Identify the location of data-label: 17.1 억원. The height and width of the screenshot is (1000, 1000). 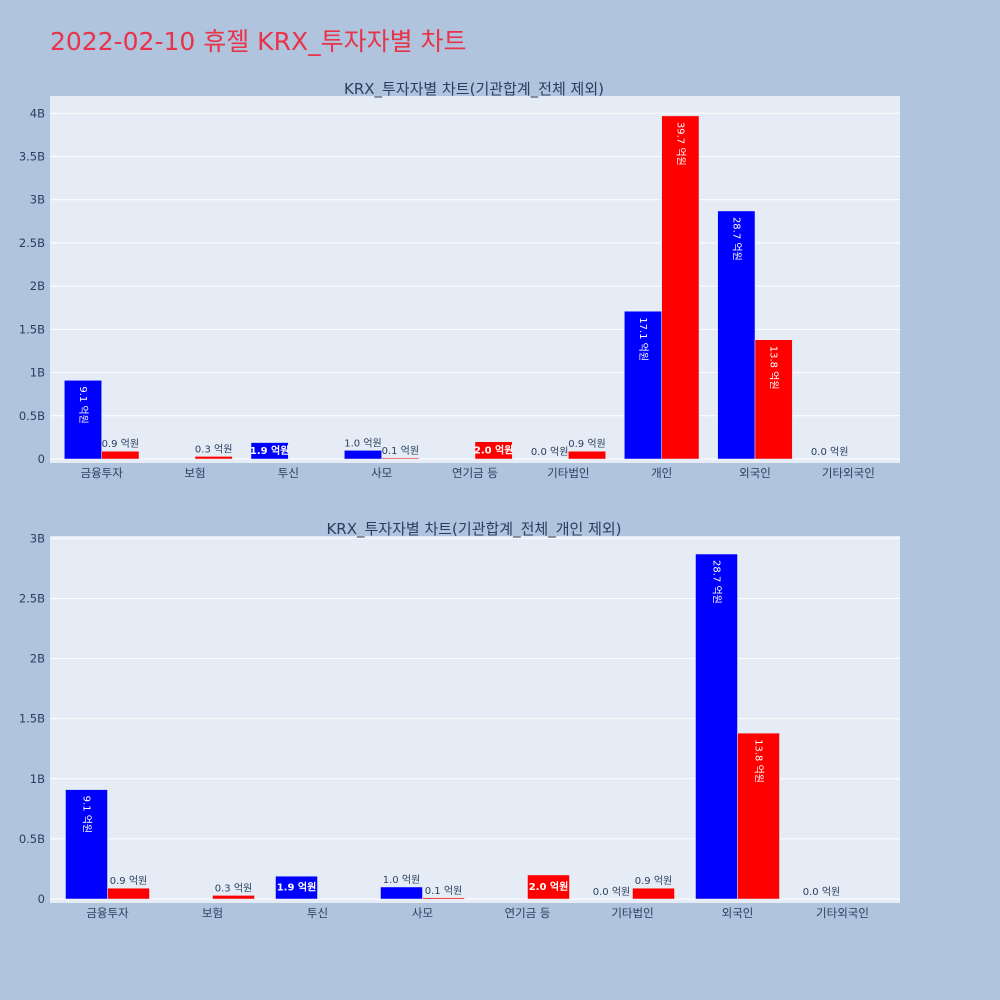
(643, 339).